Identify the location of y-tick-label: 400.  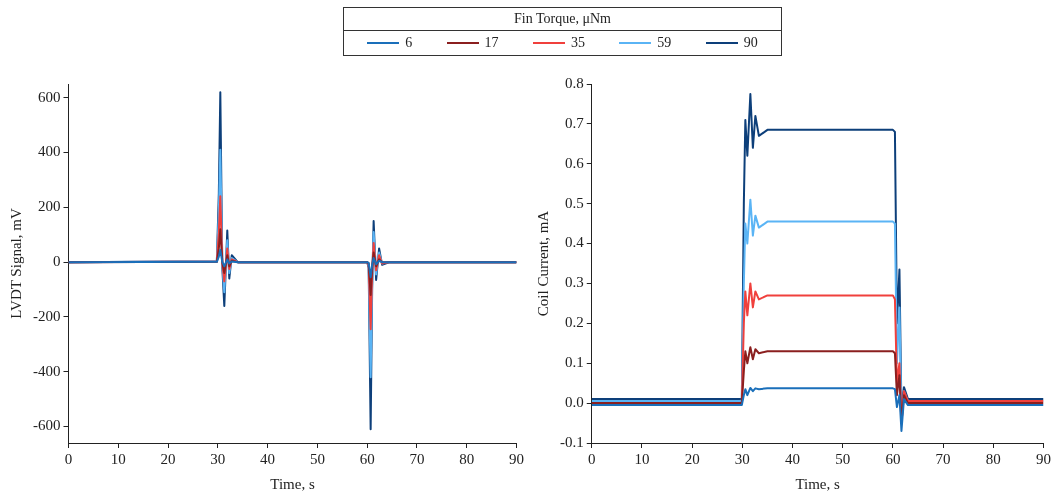
(49, 151).